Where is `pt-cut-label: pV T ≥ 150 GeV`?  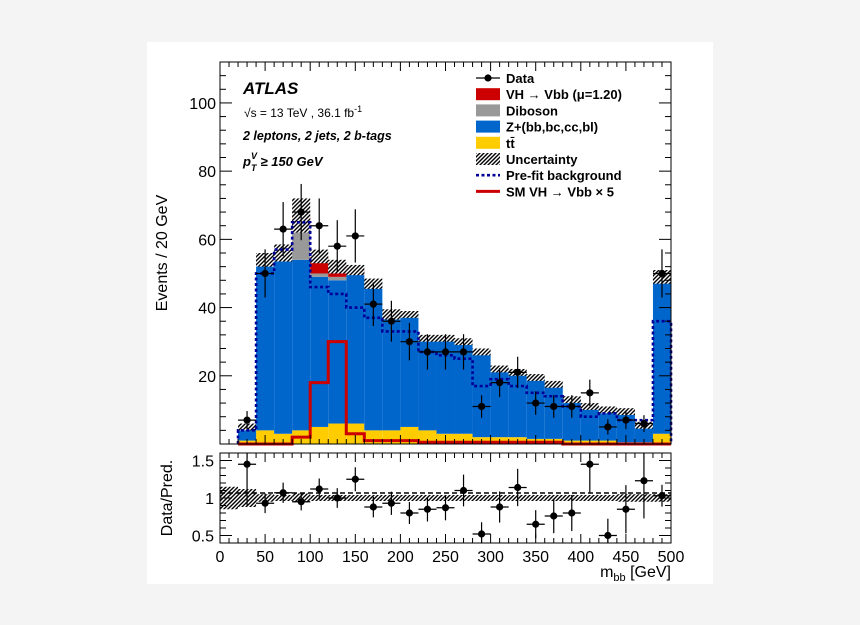 pt-cut-label: pV T ≥ 150 GeV is located at coordinates (283, 162).